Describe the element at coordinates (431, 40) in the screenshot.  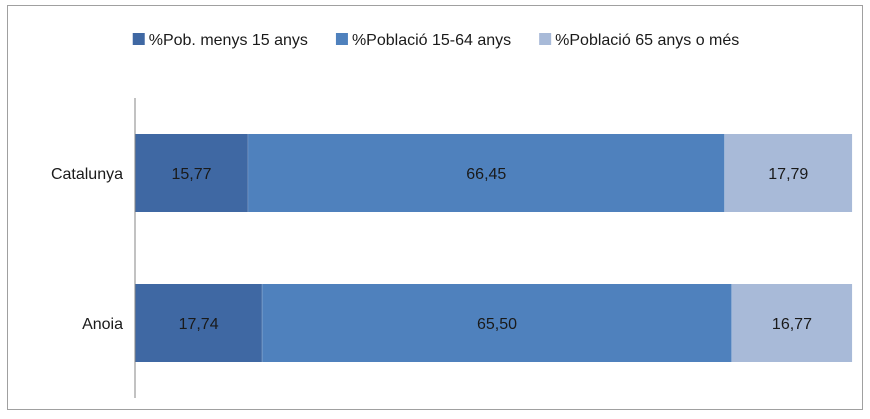
I see `legend-label: %Població 15-64 anys` at that location.